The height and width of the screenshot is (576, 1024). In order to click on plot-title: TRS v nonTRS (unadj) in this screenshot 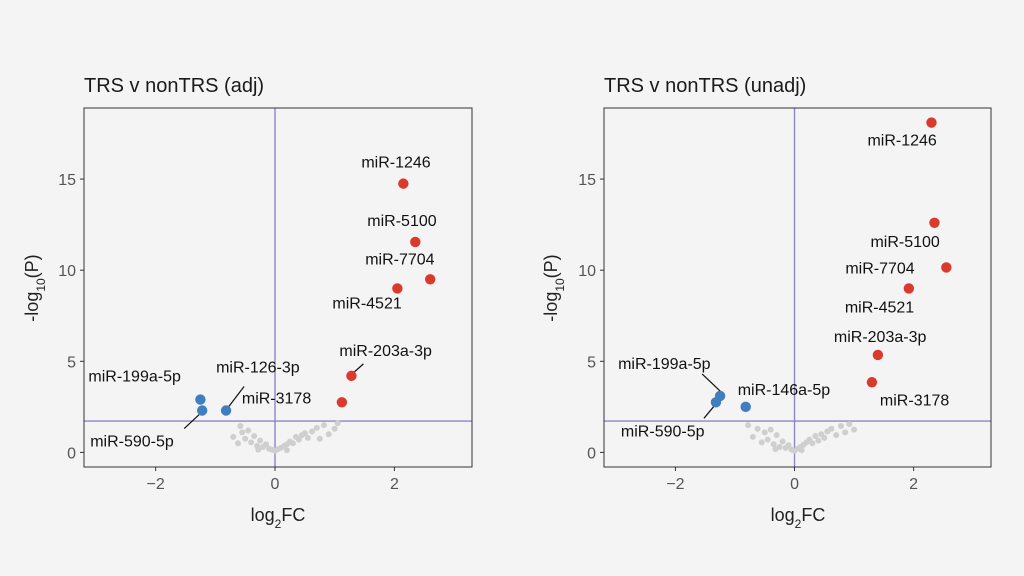, I will do `click(705, 86)`.